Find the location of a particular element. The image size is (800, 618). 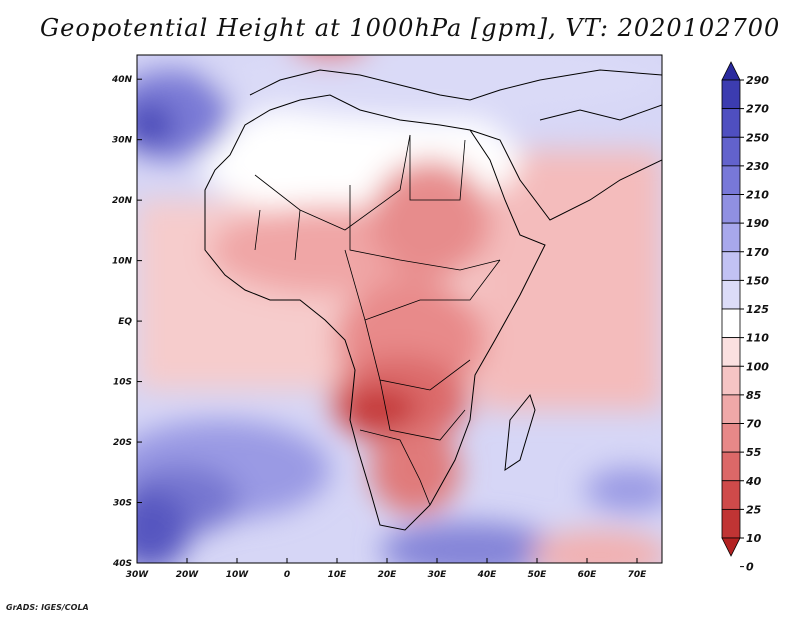

colorbar-label: 85 is located at coordinates (754, 395).